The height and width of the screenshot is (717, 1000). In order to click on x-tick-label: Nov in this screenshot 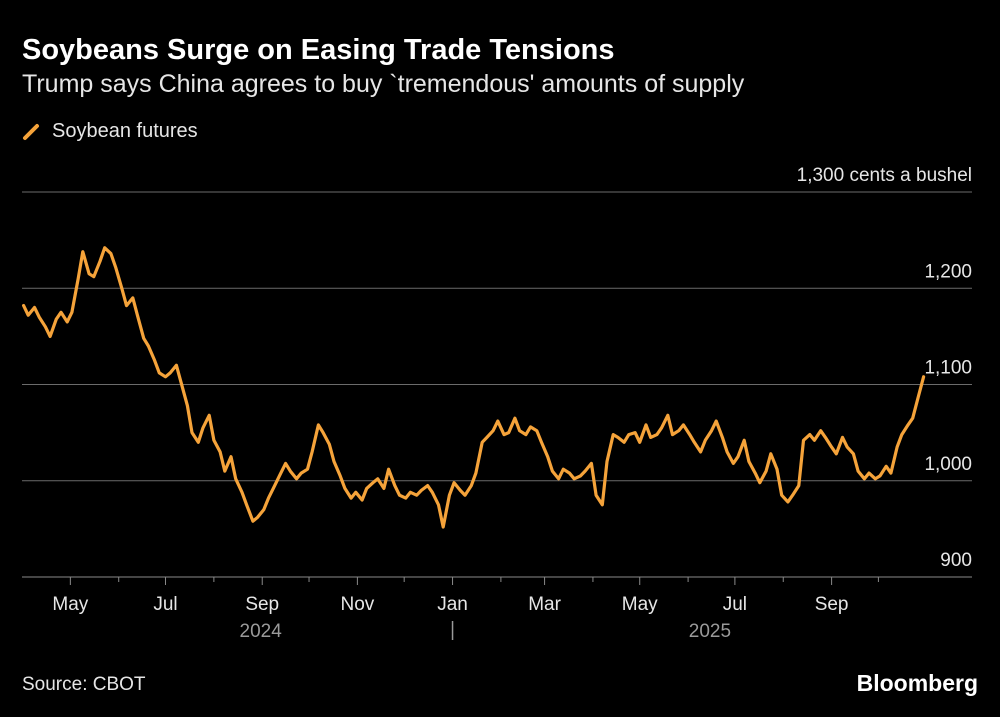, I will do `click(357, 604)`.